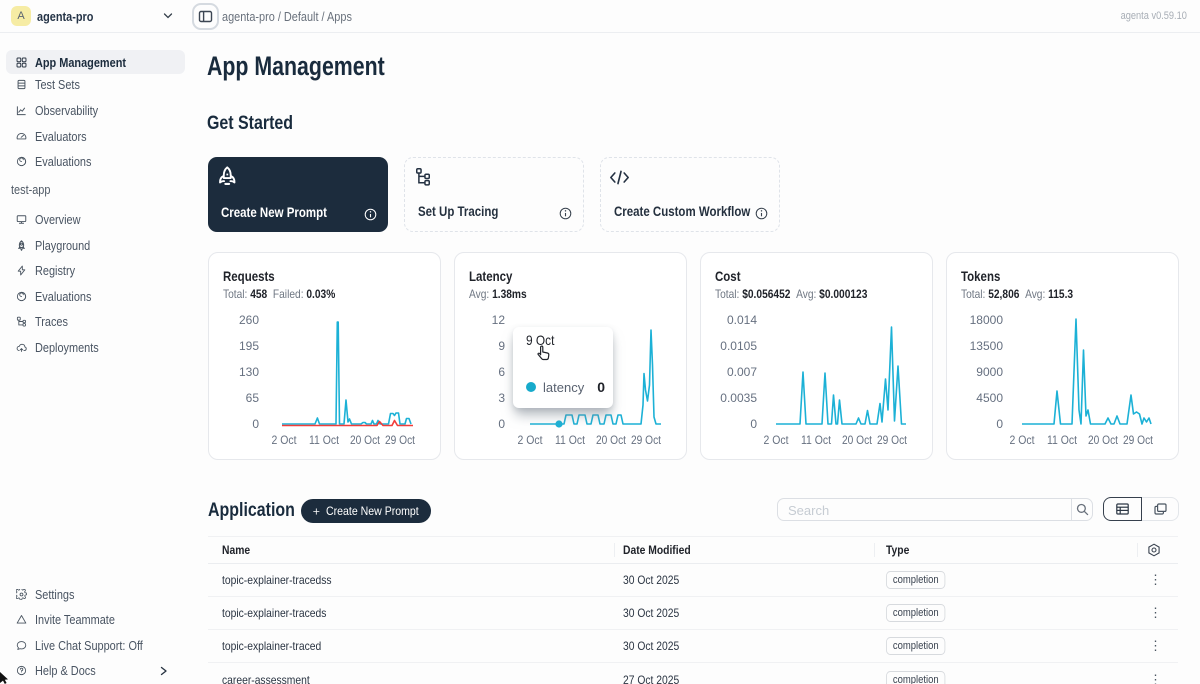 This screenshot has width=1200, height=684. Describe the element at coordinates (249, 346) in the screenshot. I see `svg-text: 195` at that location.